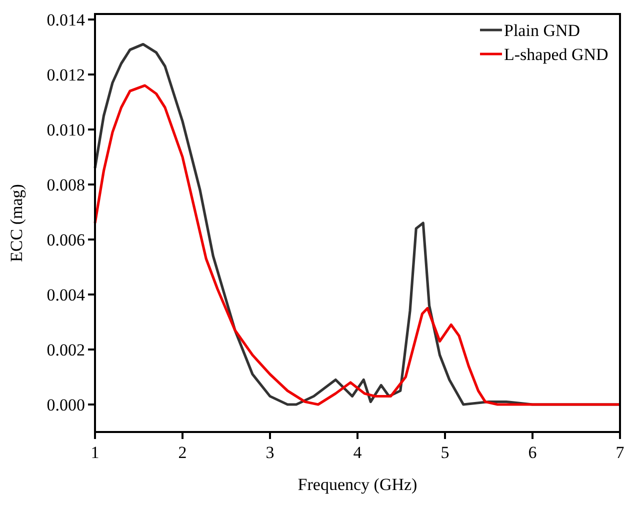 This screenshot has height=512, width=638. Describe the element at coordinates (66, 294) in the screenshot. I see `y-tick-label: 0.004` at that location.